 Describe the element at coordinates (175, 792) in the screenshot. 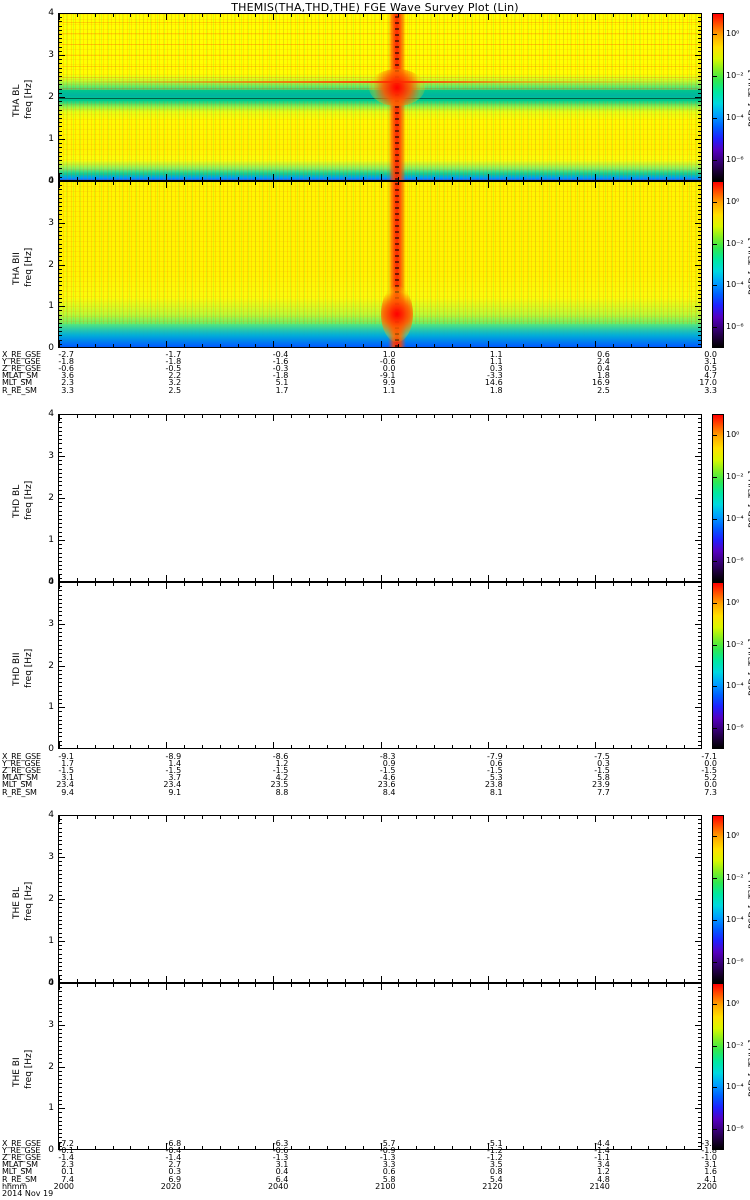

I see `annotation-value: 9.1` at that location.